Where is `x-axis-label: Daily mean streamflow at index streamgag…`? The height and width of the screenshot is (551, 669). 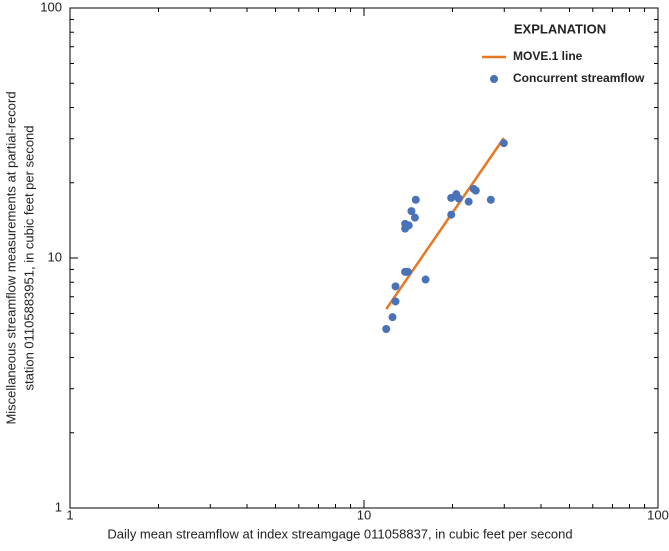 x-axis-label: Daily mean streamflow at index streamgag… is located at coordinates (339, 533).